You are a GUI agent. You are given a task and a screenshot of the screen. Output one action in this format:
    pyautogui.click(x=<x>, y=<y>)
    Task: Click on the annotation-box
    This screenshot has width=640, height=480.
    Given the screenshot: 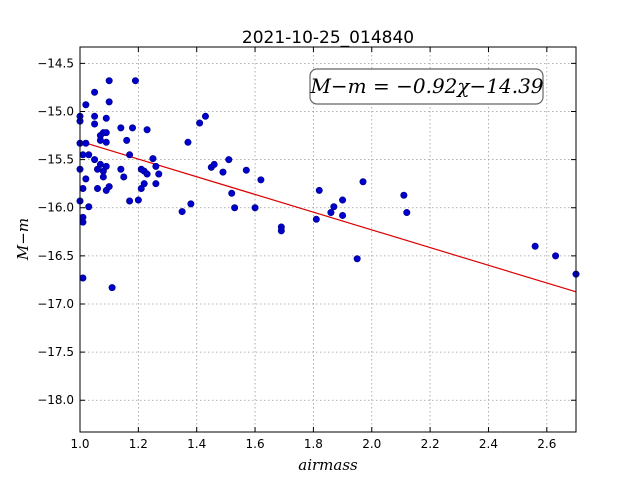 What is the action you would take?
    pyautogui.click(x=426, y=86)
    